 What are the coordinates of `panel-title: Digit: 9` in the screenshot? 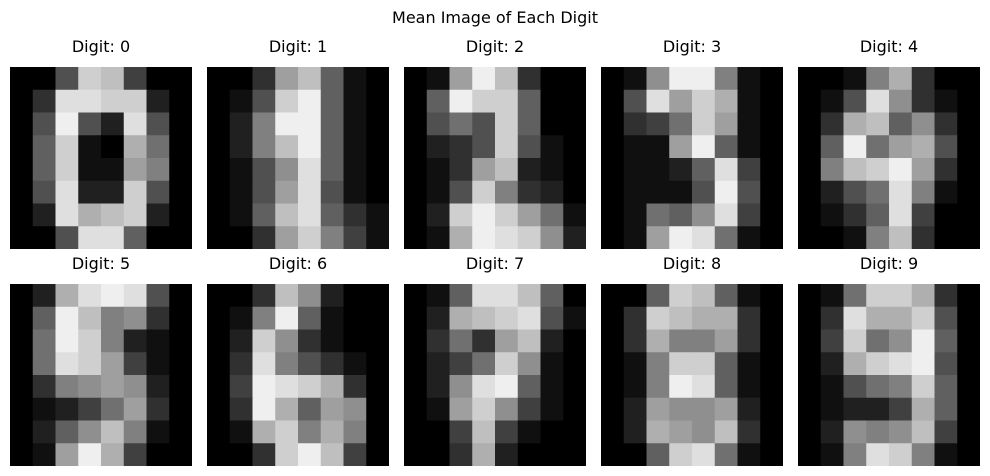 It's located at (889, 264).